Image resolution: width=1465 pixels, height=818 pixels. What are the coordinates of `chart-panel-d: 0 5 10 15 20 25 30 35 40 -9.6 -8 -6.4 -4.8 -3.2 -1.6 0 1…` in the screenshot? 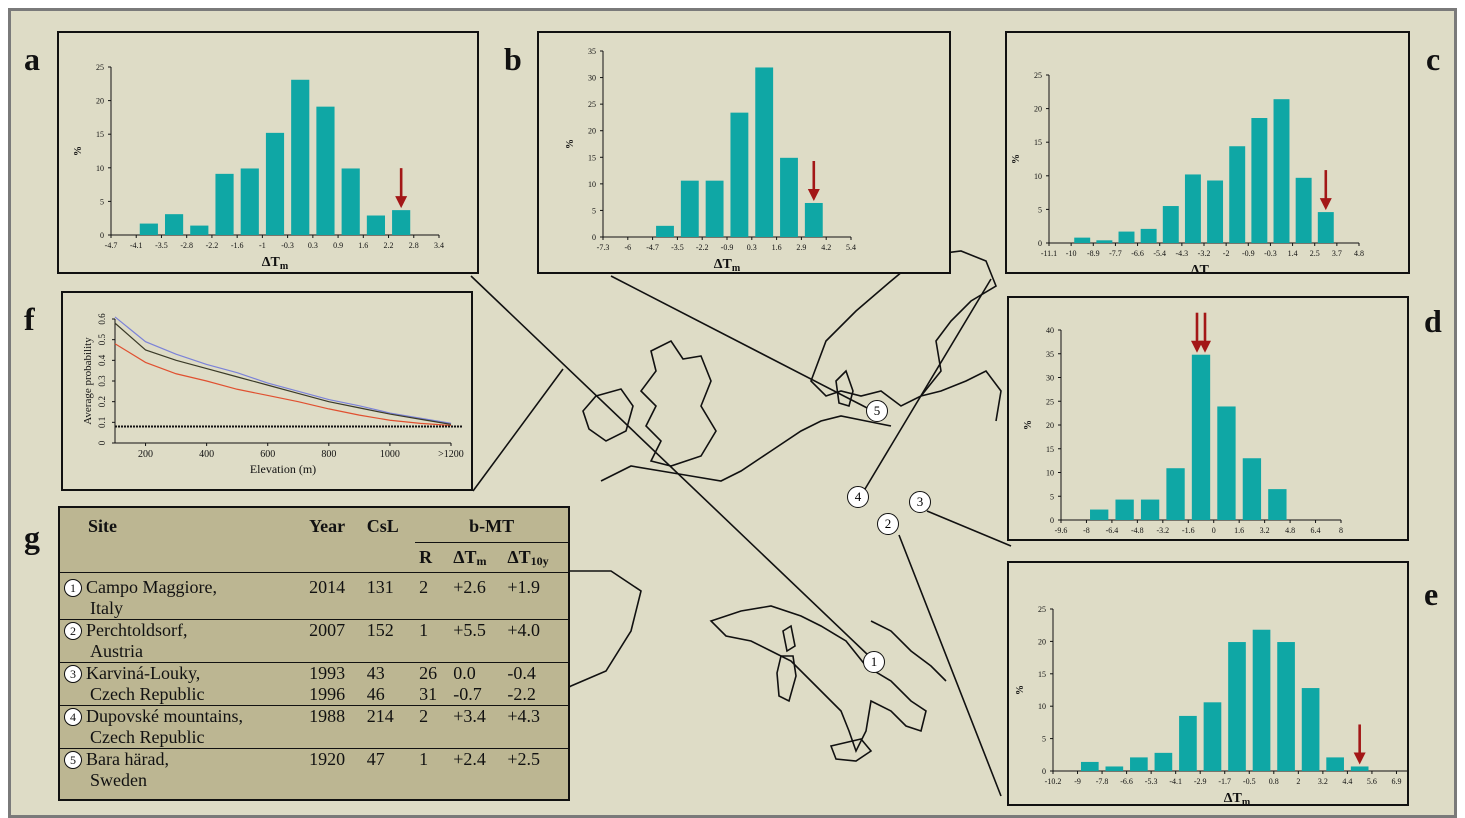 It's located at (1208, 426).